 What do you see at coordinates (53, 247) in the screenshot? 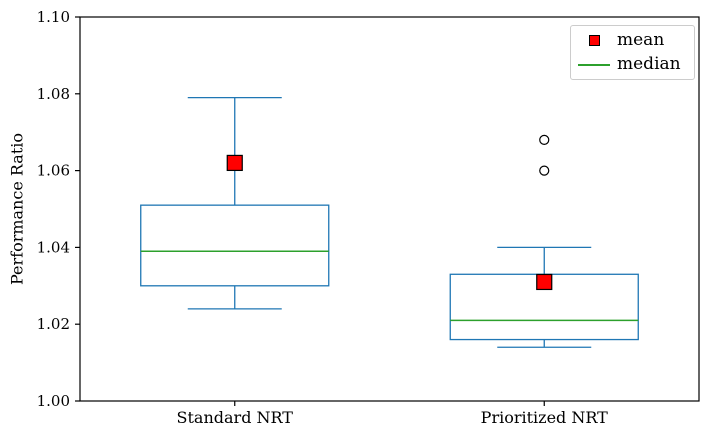
I see `y-tick-label: 1.04` at bounding box center [53, 247].